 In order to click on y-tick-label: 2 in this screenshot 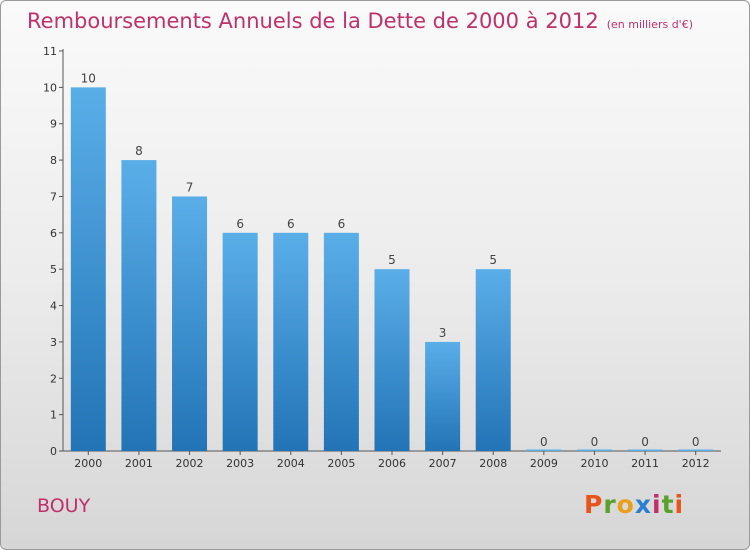, I will do `click(53, 378)`.